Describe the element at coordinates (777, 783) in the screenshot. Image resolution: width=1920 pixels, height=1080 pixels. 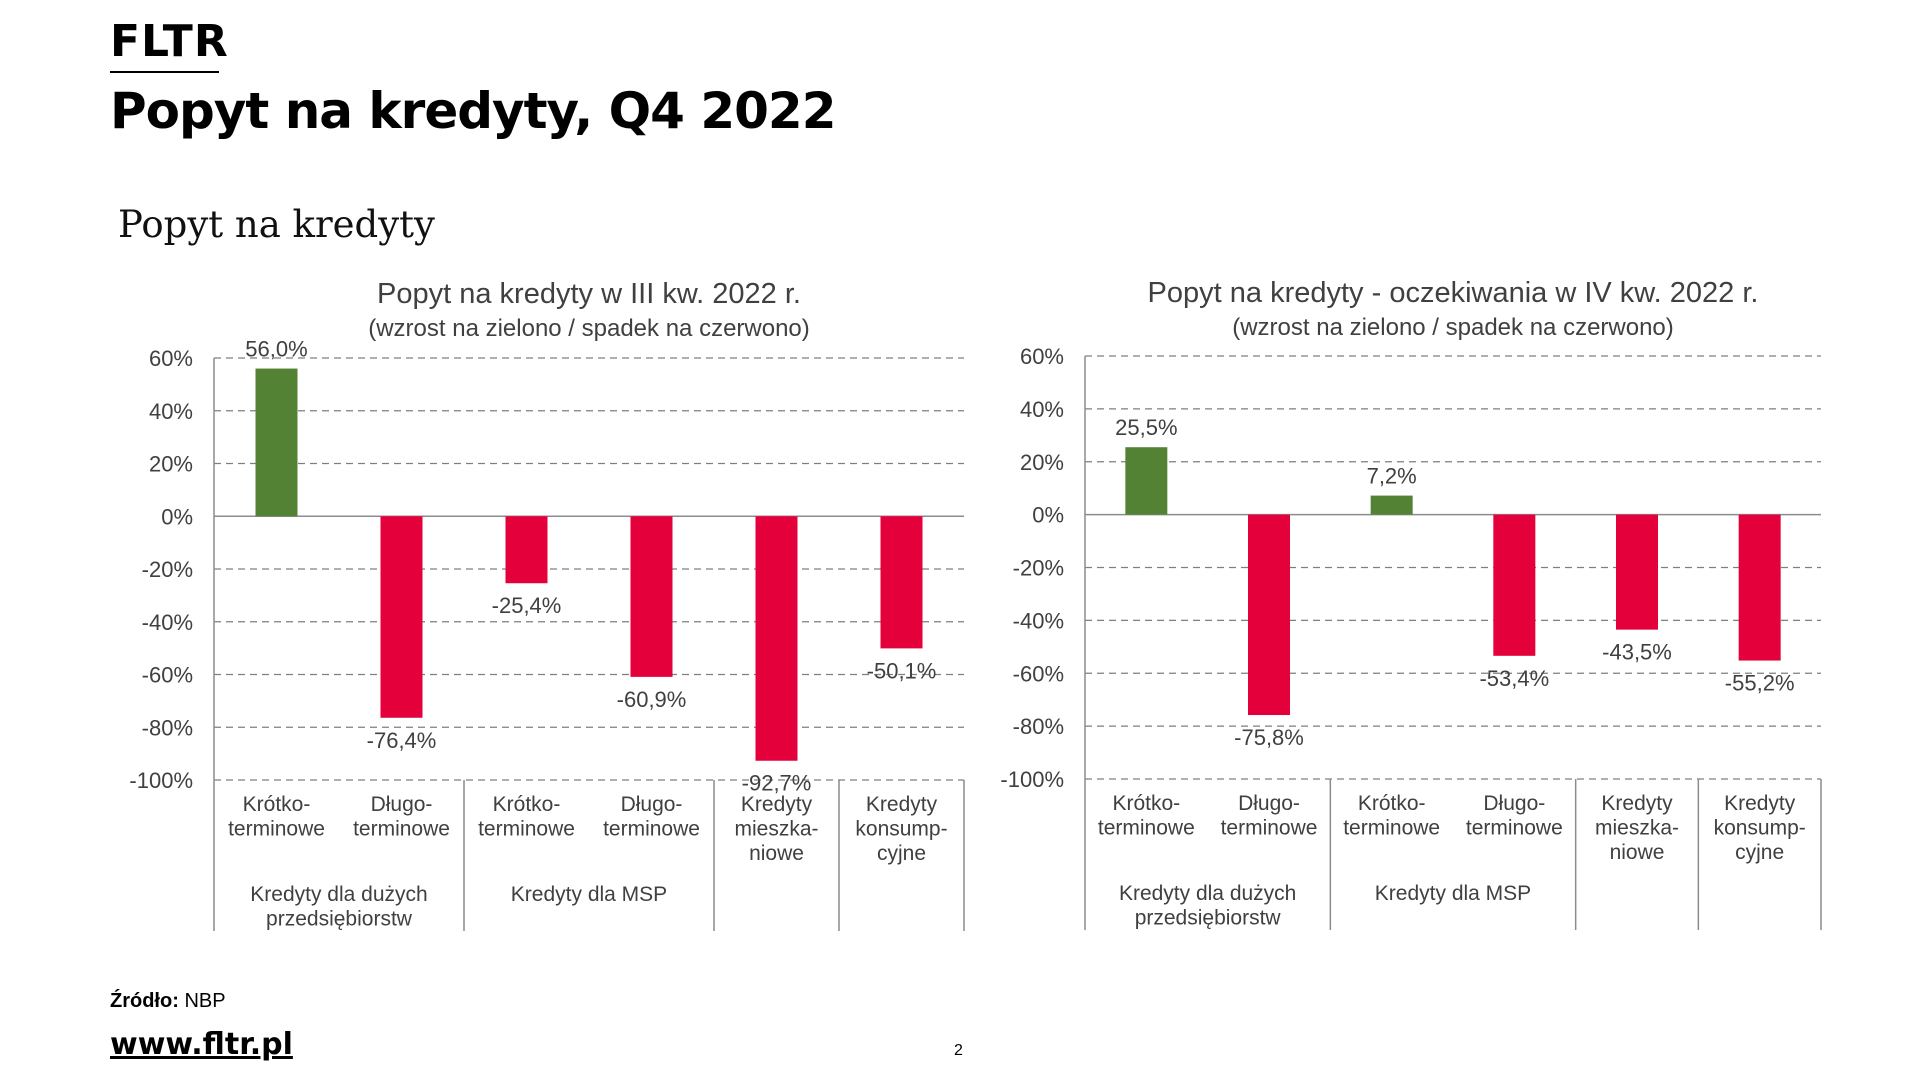
I see `data-label: -92,7%` at that location.